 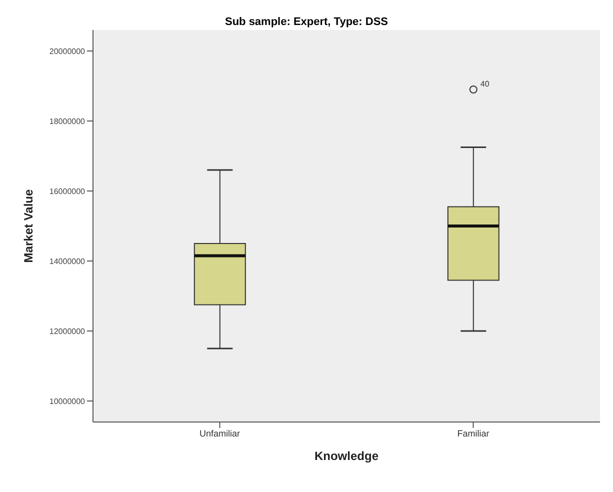 I want to click on y-axis-title: Market Value, so click(x=28, y=225).